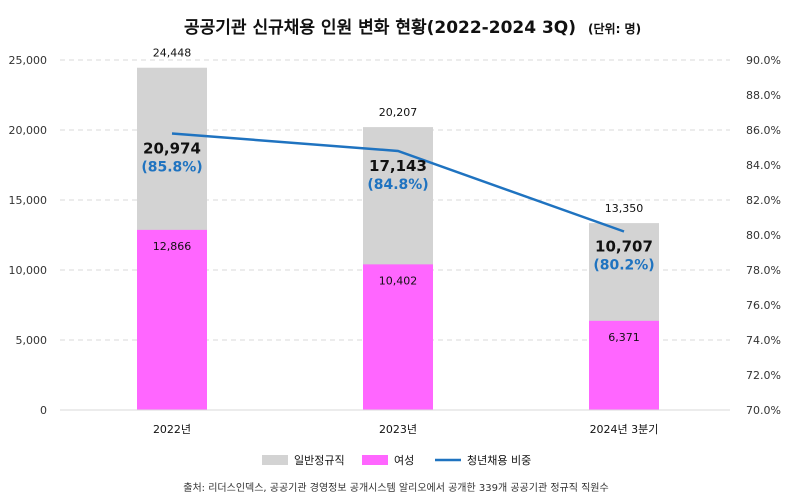 This screenshot has height=502, width=792. Describe the element at coordinates (763, 270) in the screenshot. I see `y-right-tick-label: 78.0%` at that location.